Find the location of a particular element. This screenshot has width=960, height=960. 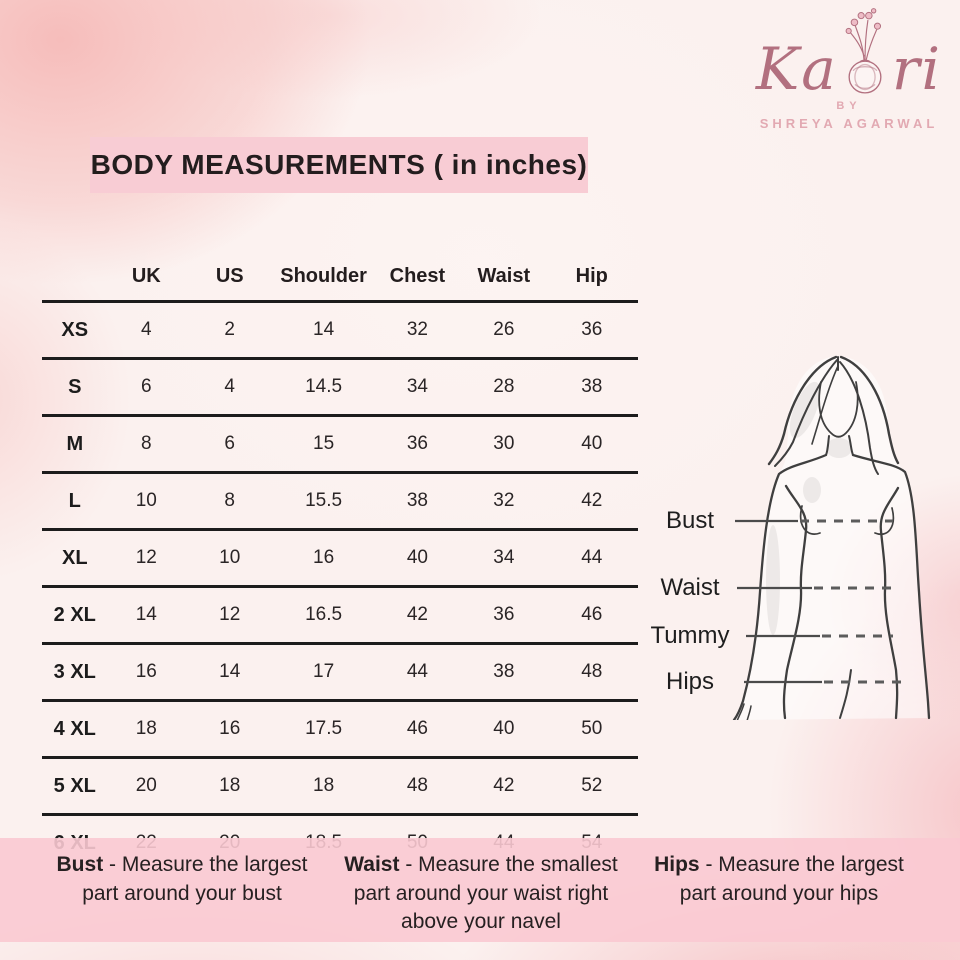

table-row: 3 XL 16 14 17 44 38 48 is located at coordinates (340, 672).